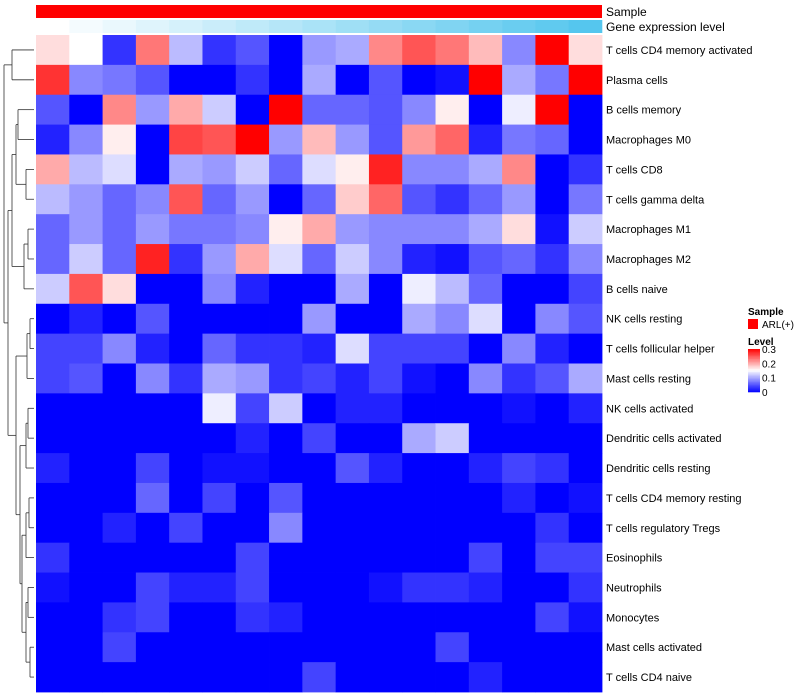  Describe the element at coordinates (753, 324) in the screenshot. I see `legend-sample-swatch` at that location.